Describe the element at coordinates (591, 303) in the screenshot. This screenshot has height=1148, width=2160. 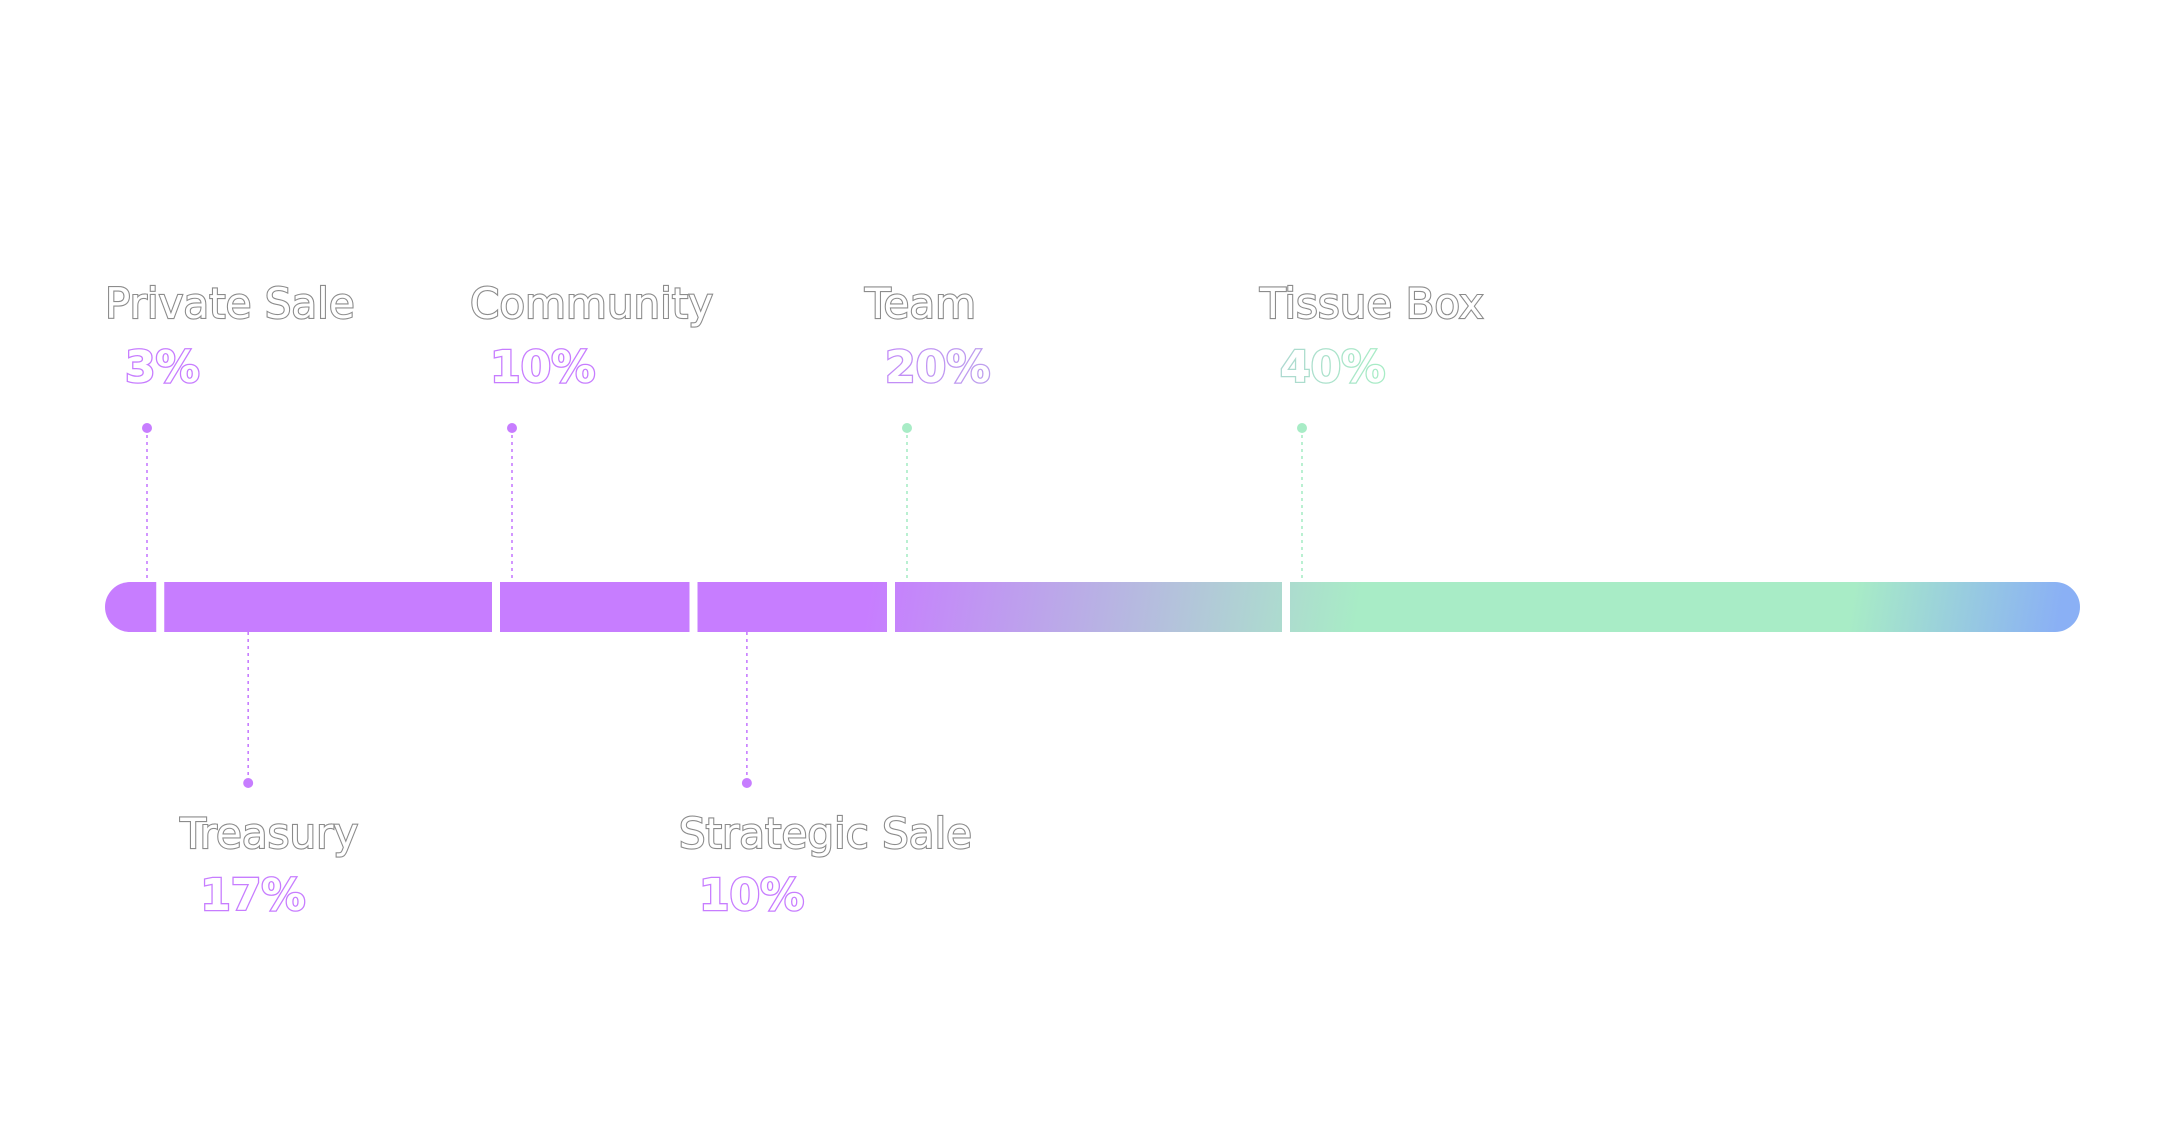
I see `category-label-community: Community` at that location.